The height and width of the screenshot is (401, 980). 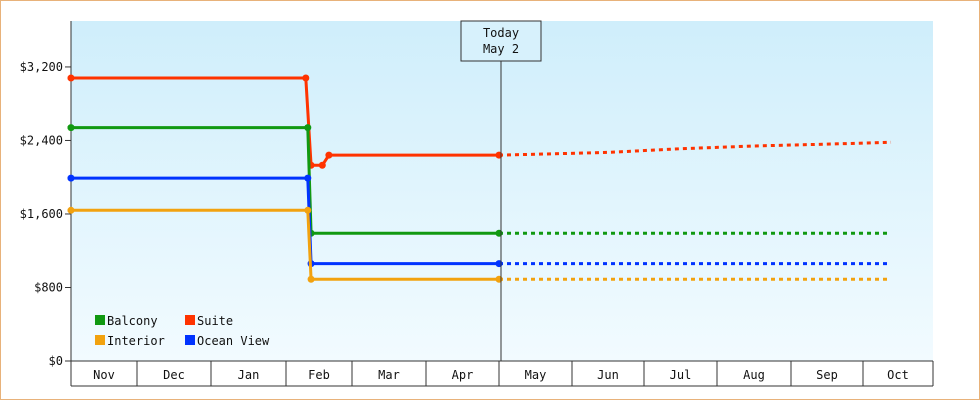 I want to click on month-label-may: May, so click(x=536, y=375).